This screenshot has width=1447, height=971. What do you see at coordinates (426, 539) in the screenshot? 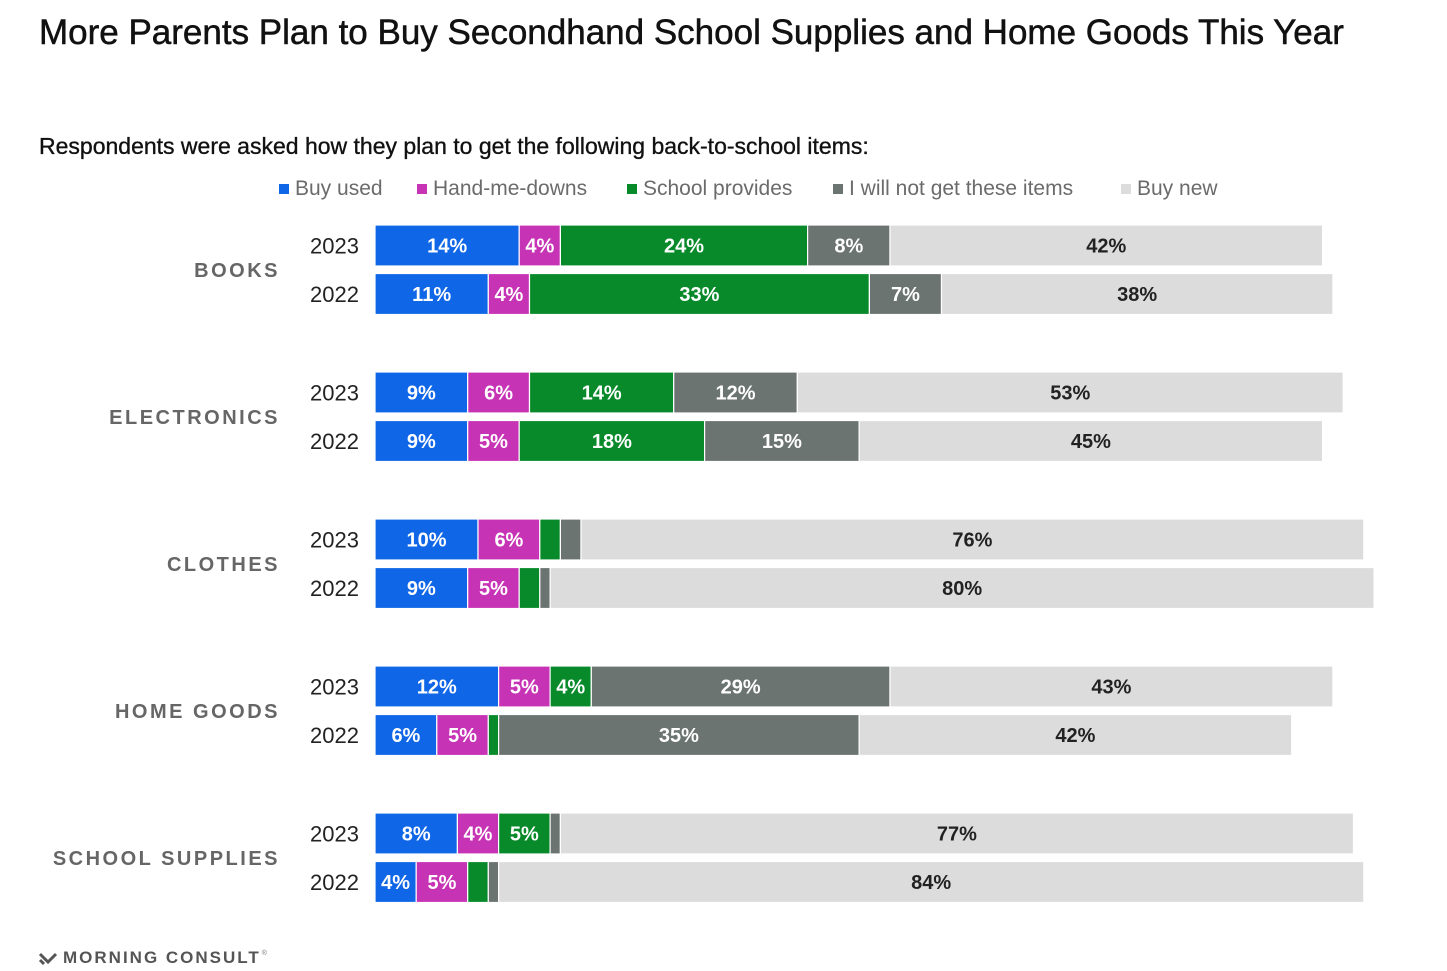
I see `bar-segment-clothes-2023-buy-used` at bounding box center [426, 539].